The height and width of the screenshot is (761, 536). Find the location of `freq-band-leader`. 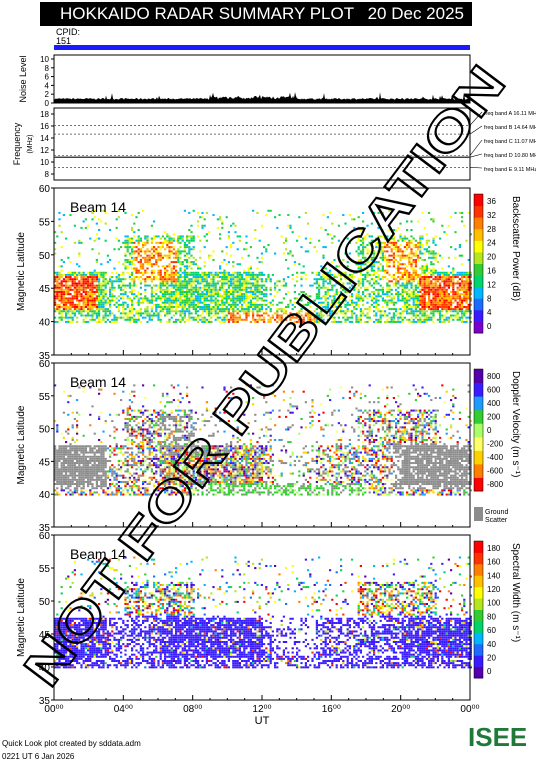

freq-band-leader is located at coordinates (476, 118).